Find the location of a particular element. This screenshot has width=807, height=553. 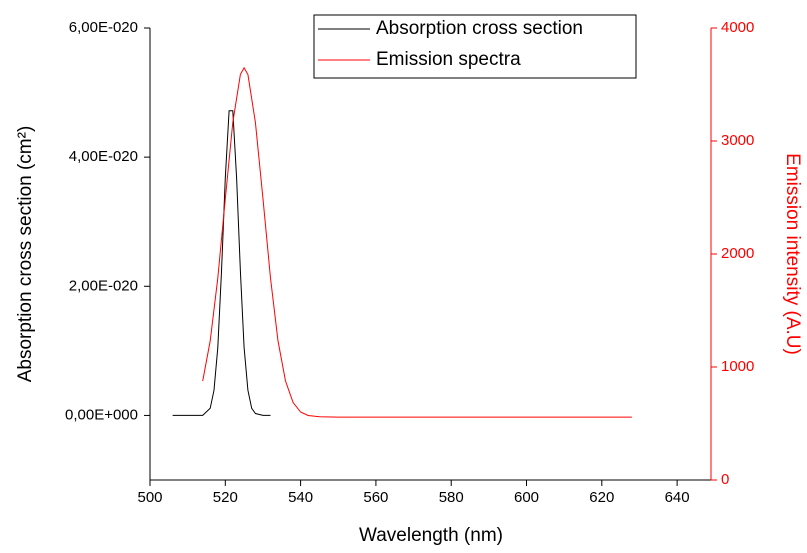

y2-tick-label: 0 is located at coordinates (725, 479).